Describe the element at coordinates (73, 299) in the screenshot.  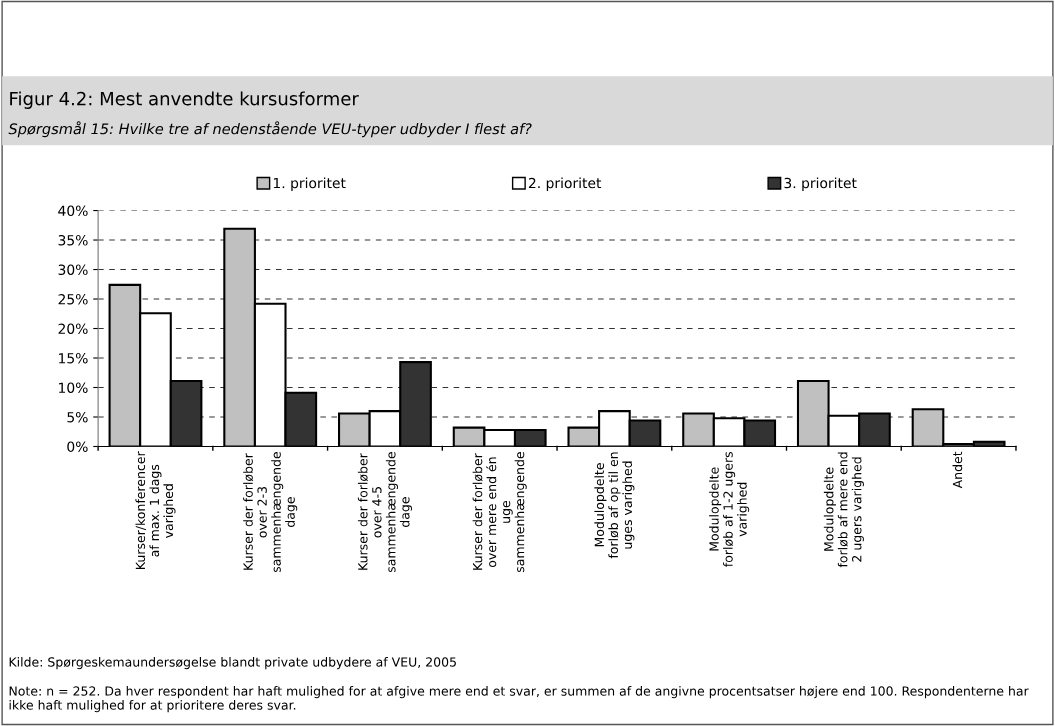
I see `y-tick-label: 25%` at that location.